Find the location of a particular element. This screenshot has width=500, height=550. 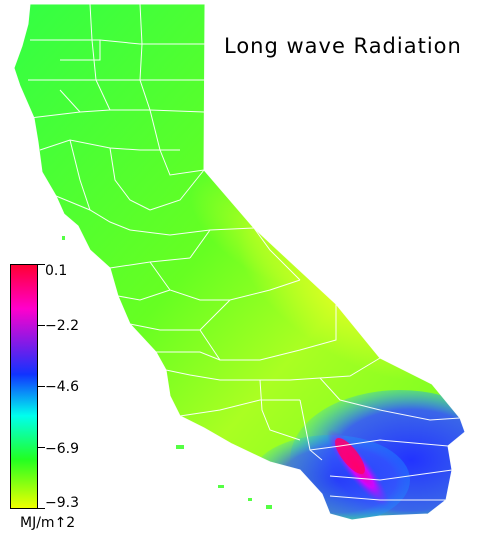

legend-label: −6.9 is located at coordinates (62, 449).